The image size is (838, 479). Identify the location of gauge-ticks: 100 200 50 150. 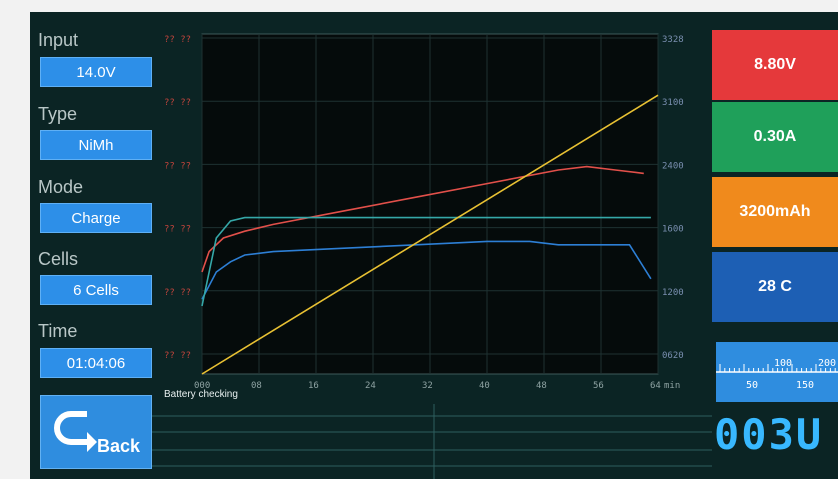
(777, 374).